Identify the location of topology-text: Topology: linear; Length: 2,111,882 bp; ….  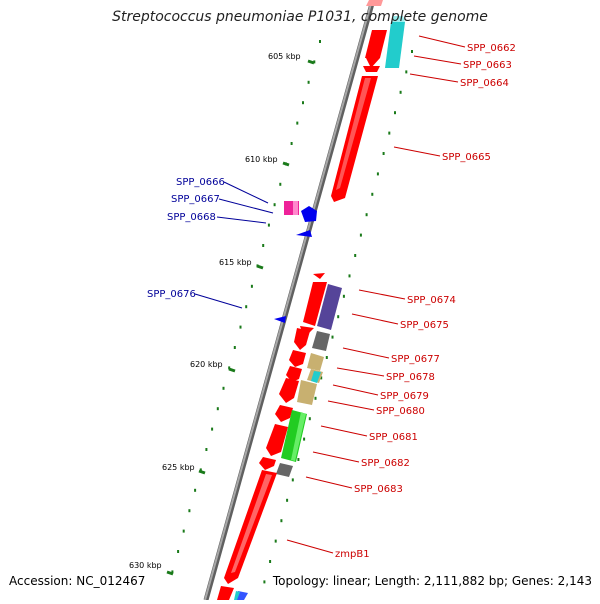
(432, 581).